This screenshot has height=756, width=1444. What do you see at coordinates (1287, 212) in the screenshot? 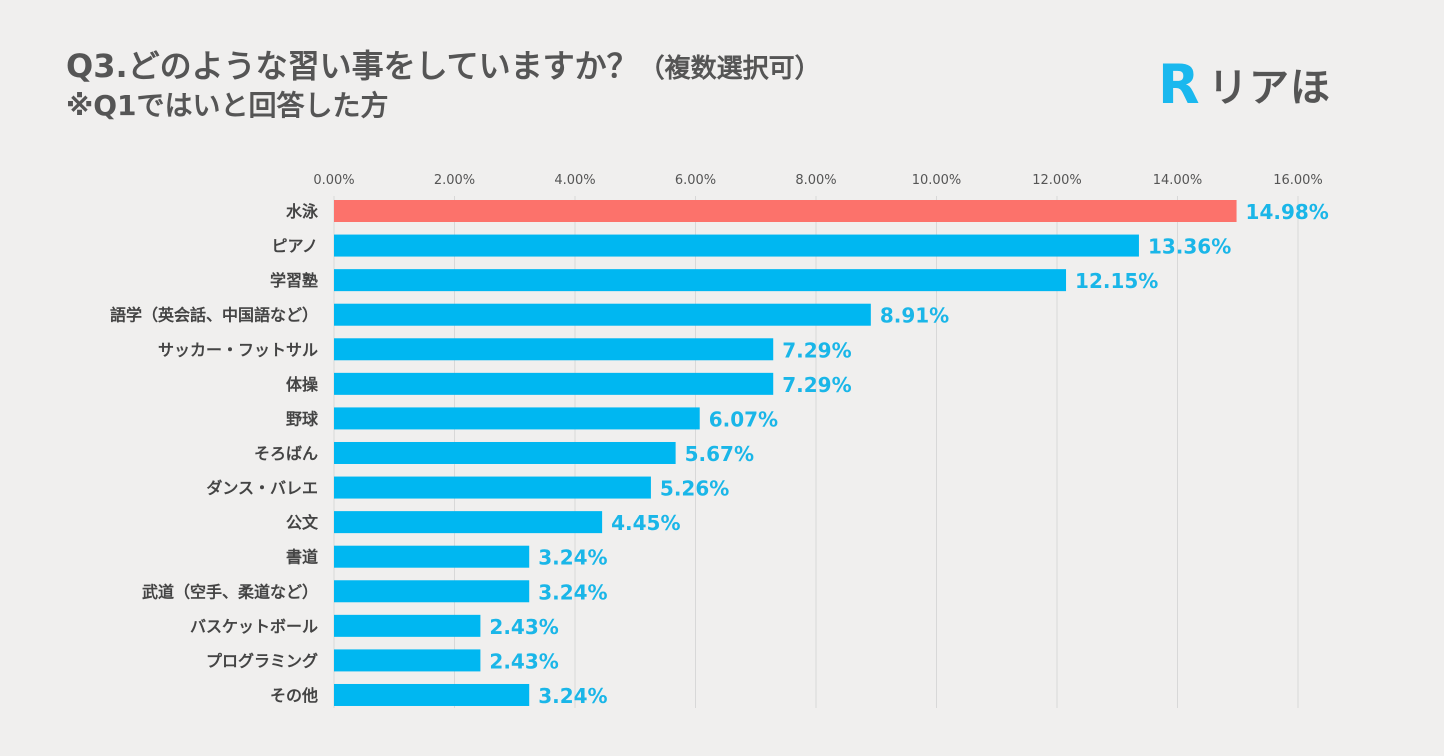
I see `value-label: 14.98%` at bounding box center [1287, 212].